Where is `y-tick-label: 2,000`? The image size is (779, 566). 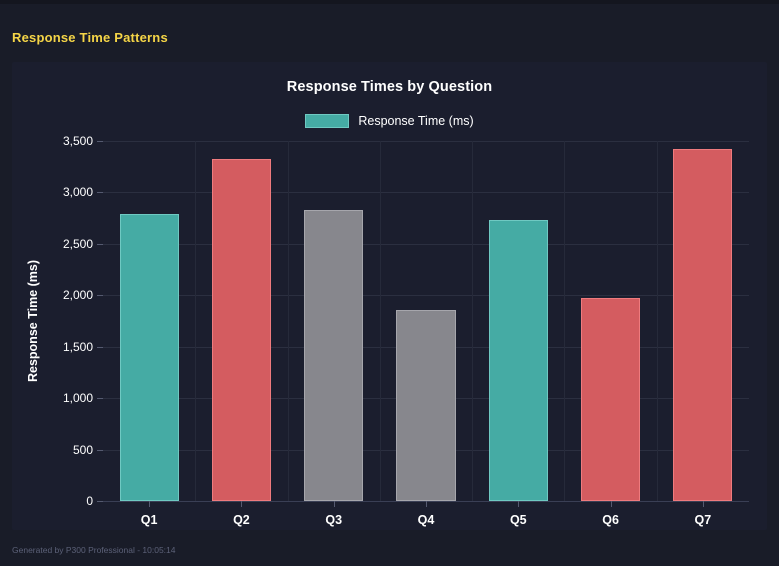 y-tick-label: 2,000 is located at coordinates (77, 295).